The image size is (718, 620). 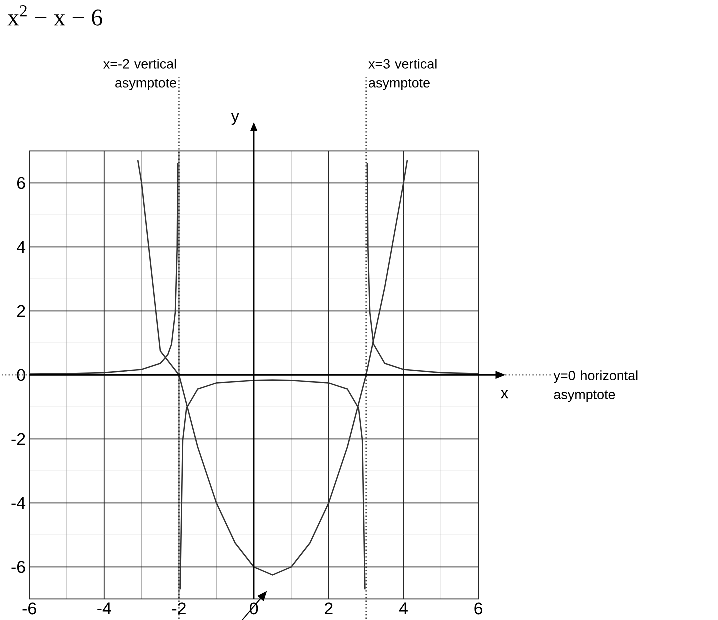 I want to click on y-tick-label: -2, so click(x=19, y=439).